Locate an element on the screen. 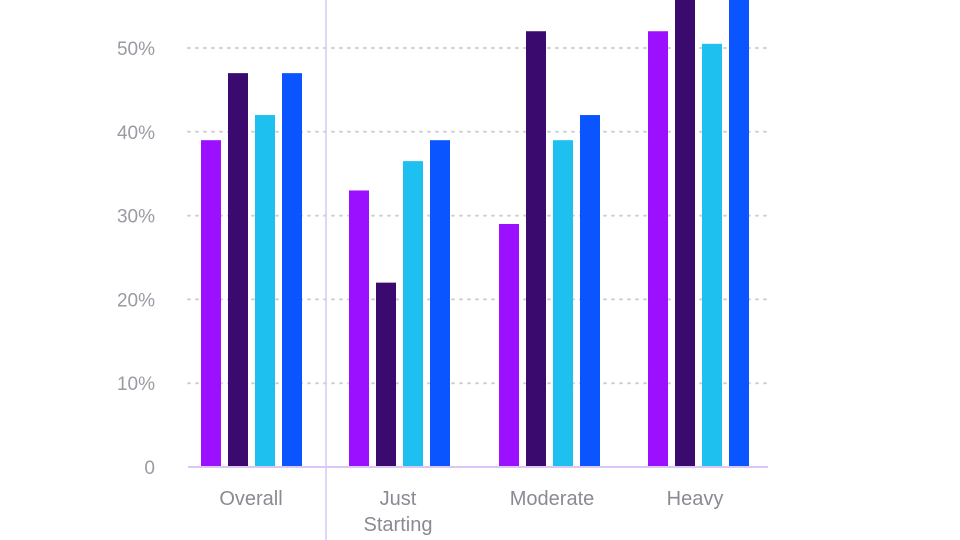  category-label: Overall is located at coordinates (250, 499).